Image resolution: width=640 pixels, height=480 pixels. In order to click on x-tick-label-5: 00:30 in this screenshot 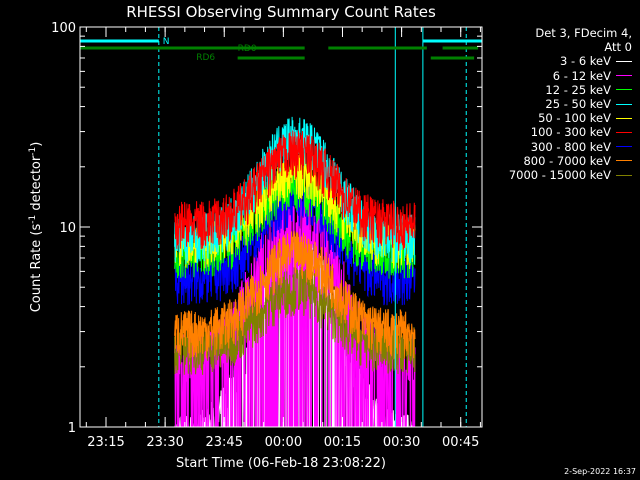, I will do `click(401, 442)`.